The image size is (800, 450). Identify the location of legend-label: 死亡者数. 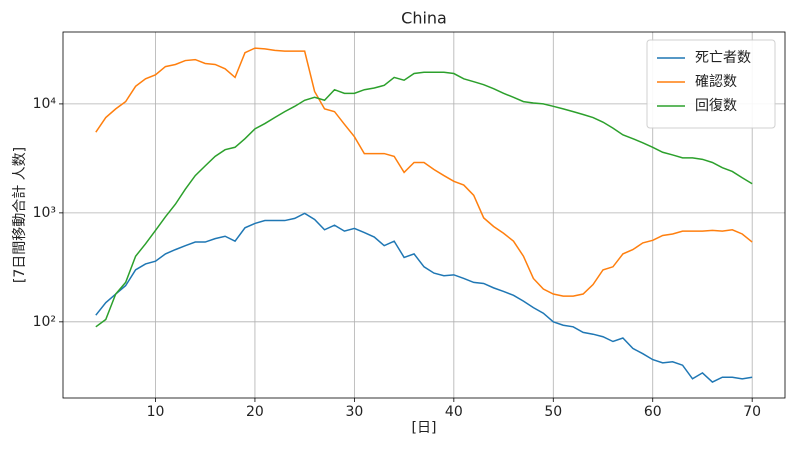
(723, 58).